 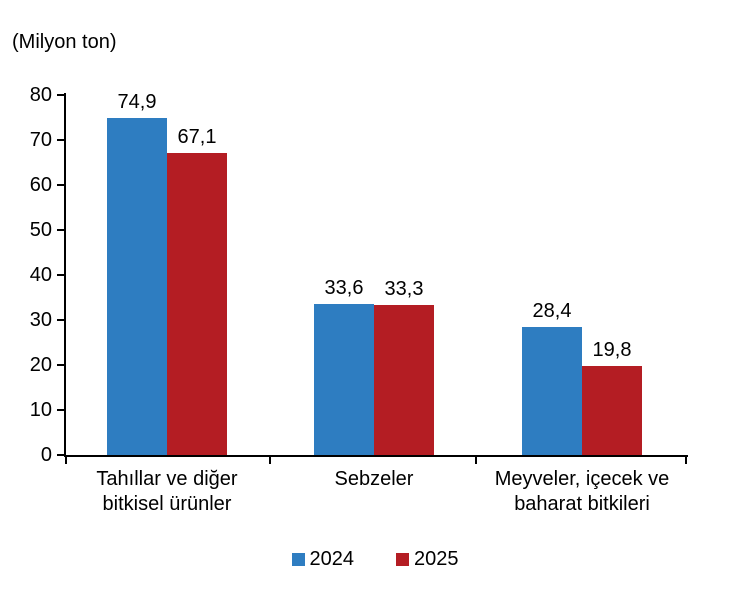 What do you see at coordinates (197, 137) in the screenshot?
I see `value-label-2025-category-0: 67,1` at bounding box center [197, 137].